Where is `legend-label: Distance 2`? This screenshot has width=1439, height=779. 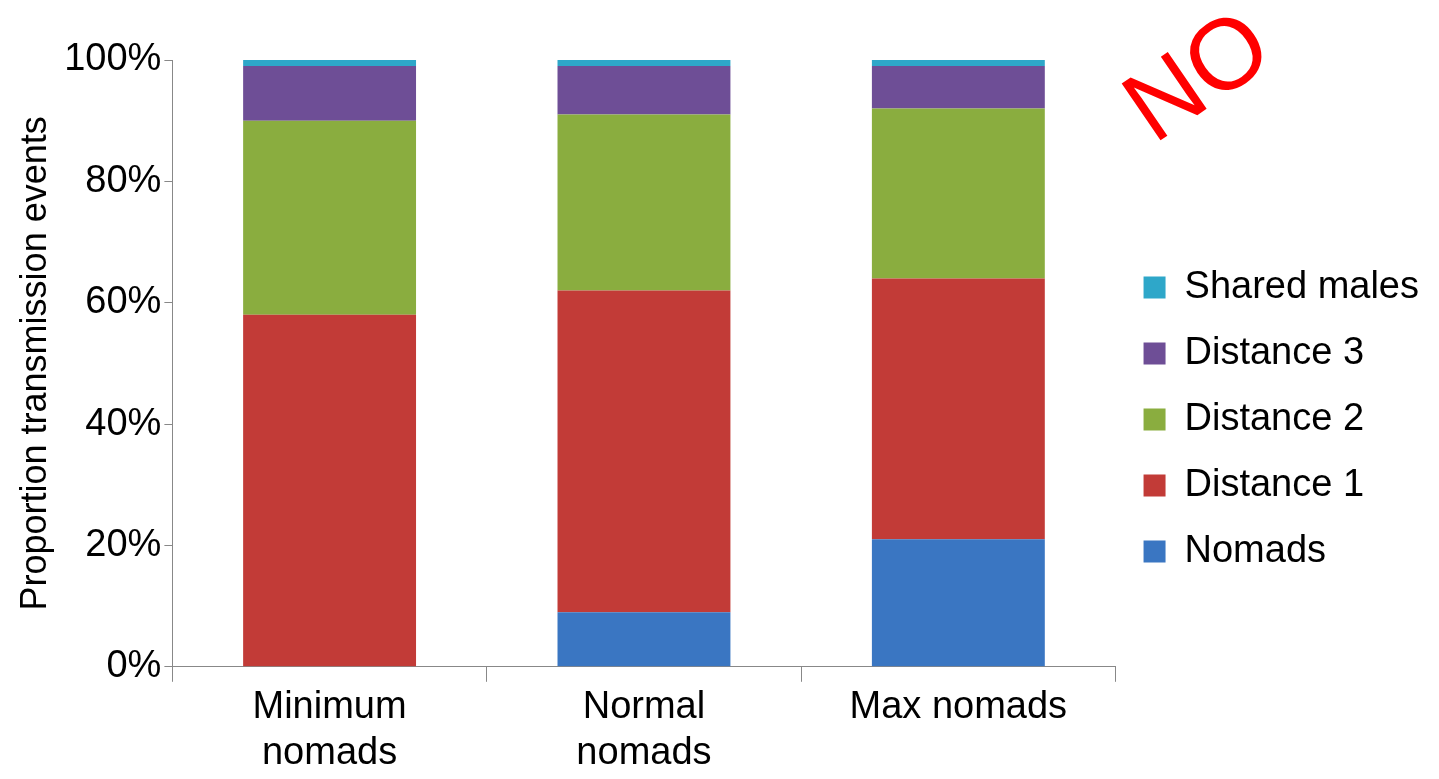
legend-label: Distance 2 is located at coordinates (1274, 416).